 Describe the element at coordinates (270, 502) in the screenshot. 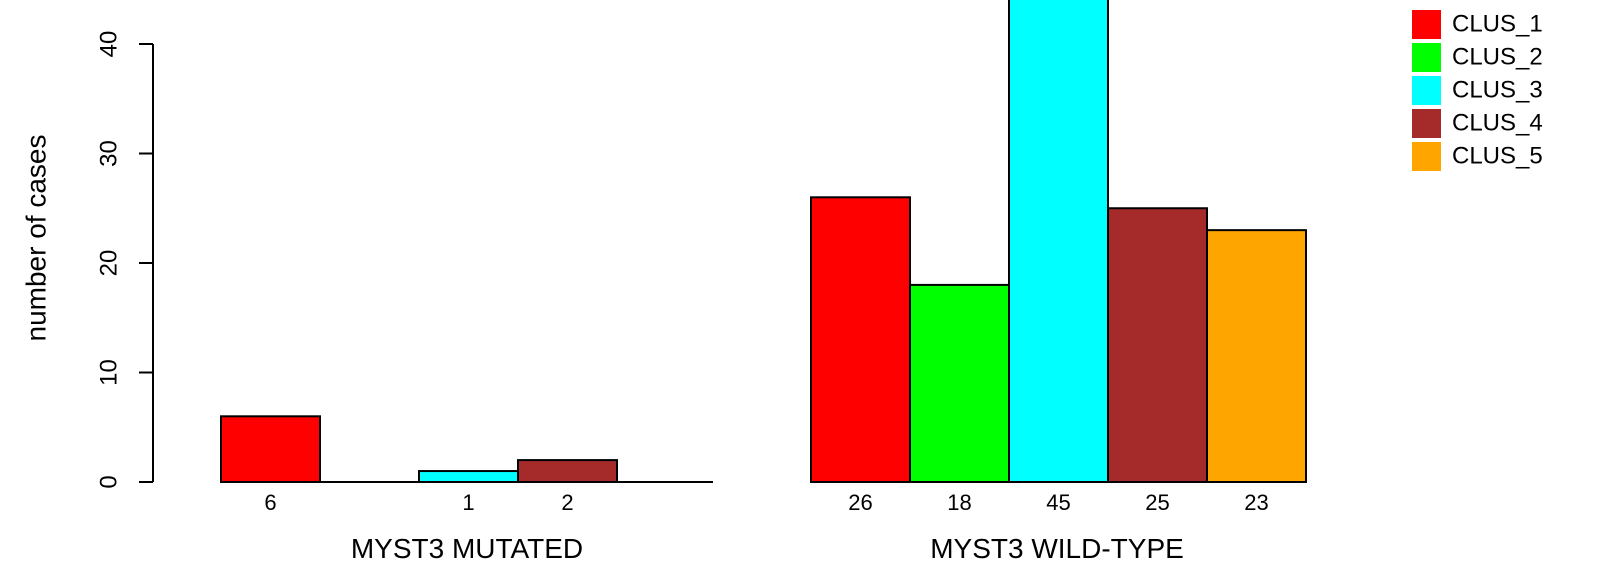

I see `bar-value-label: 6` at that location.